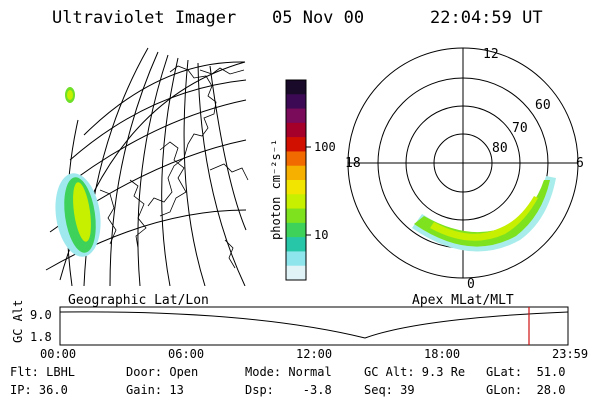 This screenshot has width=600, height=400. Describe the element at coordinates (155, 390) in the screenshot. I see `info-gain: Gain: 13` at that location.